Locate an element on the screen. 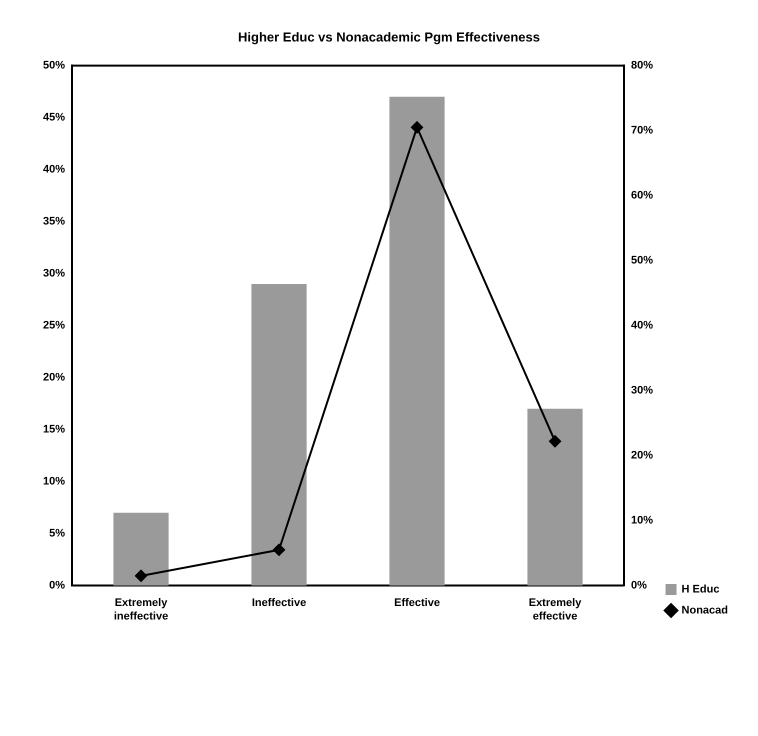  y2-tick-label: 70% is located at coordinates (642, 130).